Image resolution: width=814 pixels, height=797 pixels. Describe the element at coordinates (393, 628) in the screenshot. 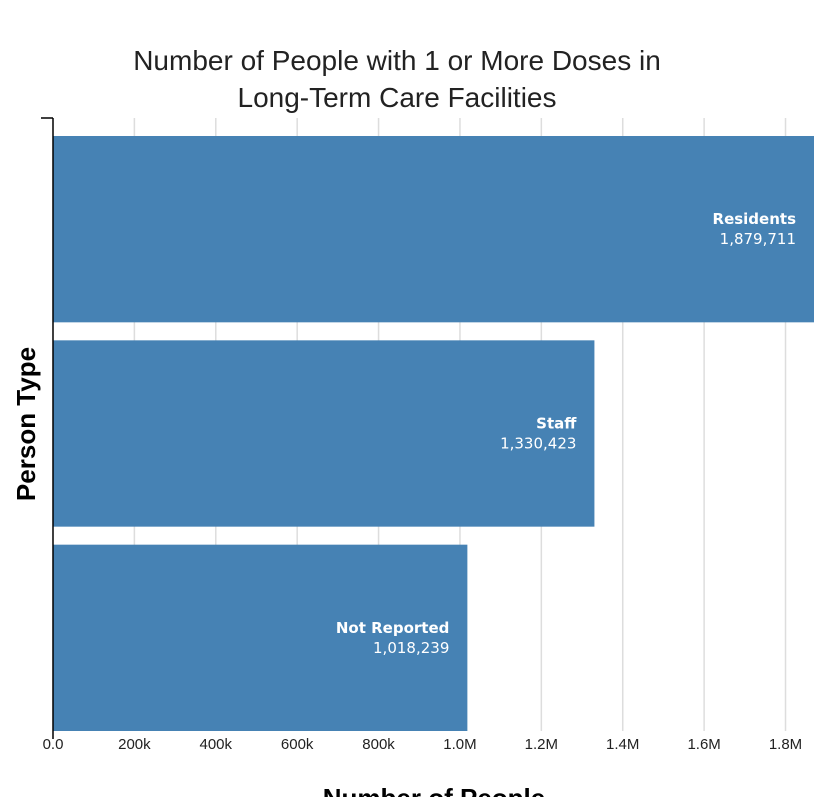

I see `bar-category-label: Not Reported` at that location.